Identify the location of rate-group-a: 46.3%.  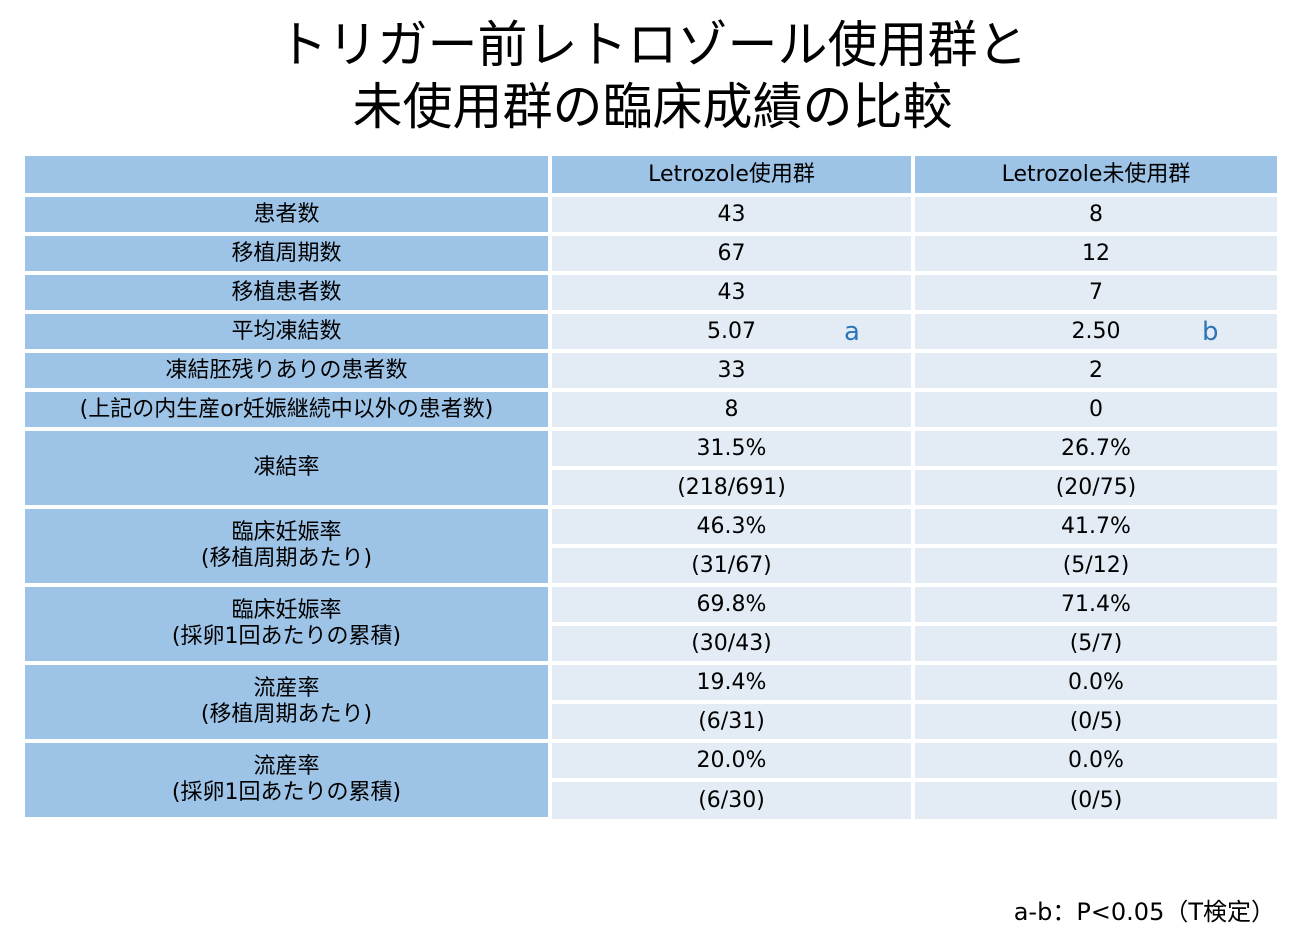
(732, 527).